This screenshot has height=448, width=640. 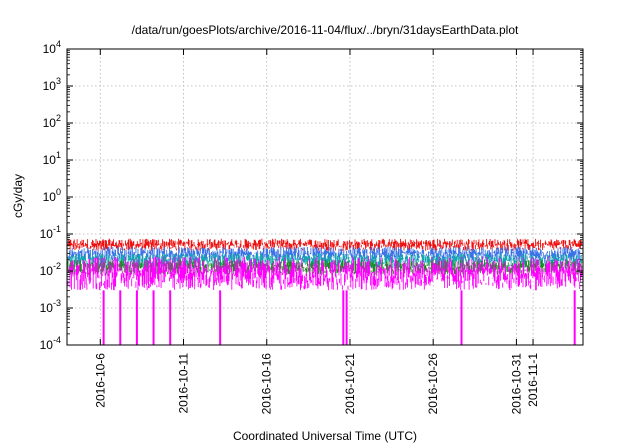 What do you see at coordinates (325, 436) in the screenshot?
I see `x-axis-label: Coordinated Universal Time (UTC)` at bounding box center [325, 436].